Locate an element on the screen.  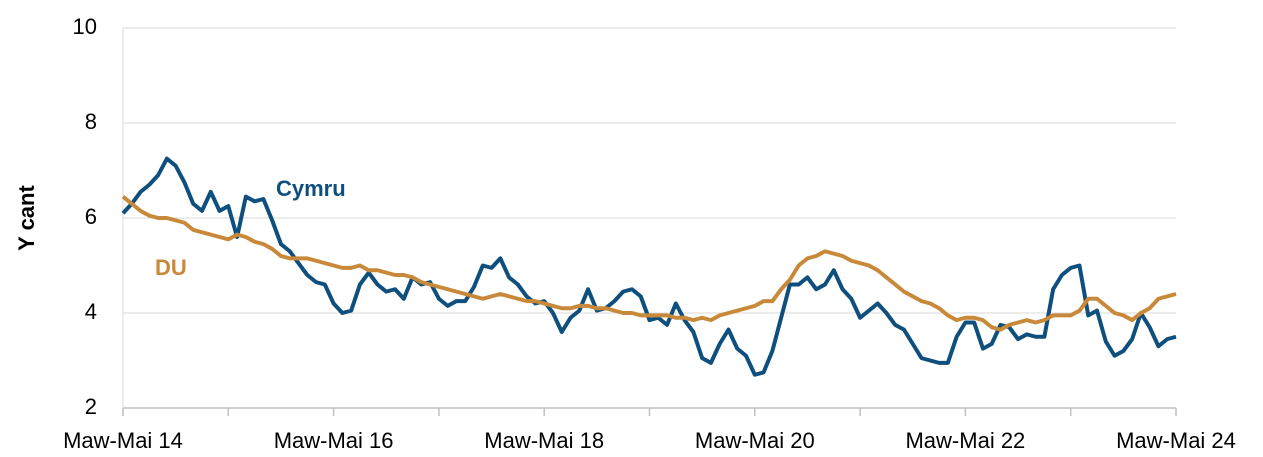
y-tick-label: 2 is located at coordinates (91, 406).